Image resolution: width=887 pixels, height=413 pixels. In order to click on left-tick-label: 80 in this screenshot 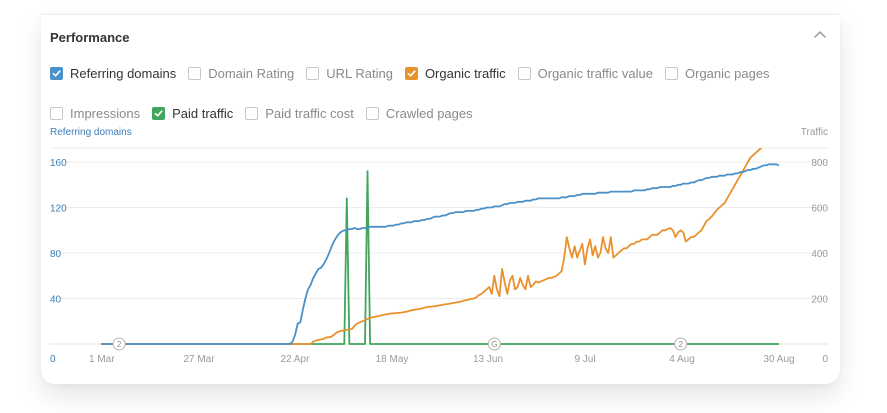, I will do `click(56, 254)`.